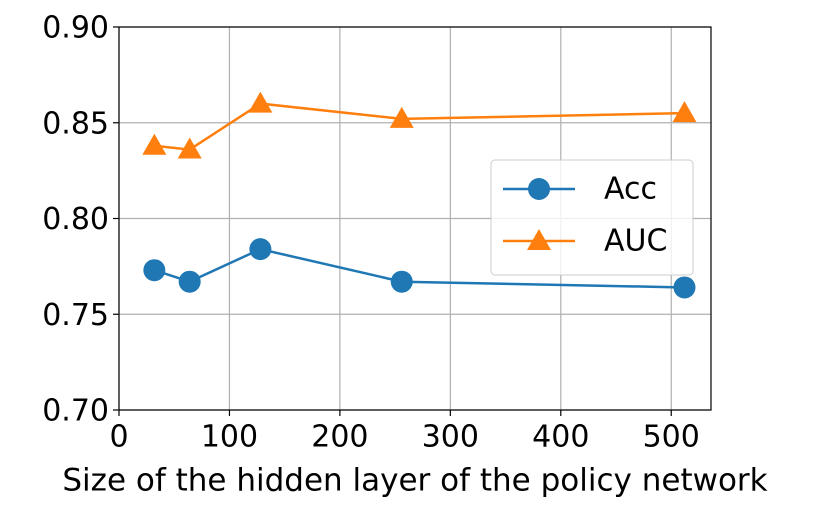 The image size is (830, 511). I want to click on x-tick-label: 100, so click(229, 437).